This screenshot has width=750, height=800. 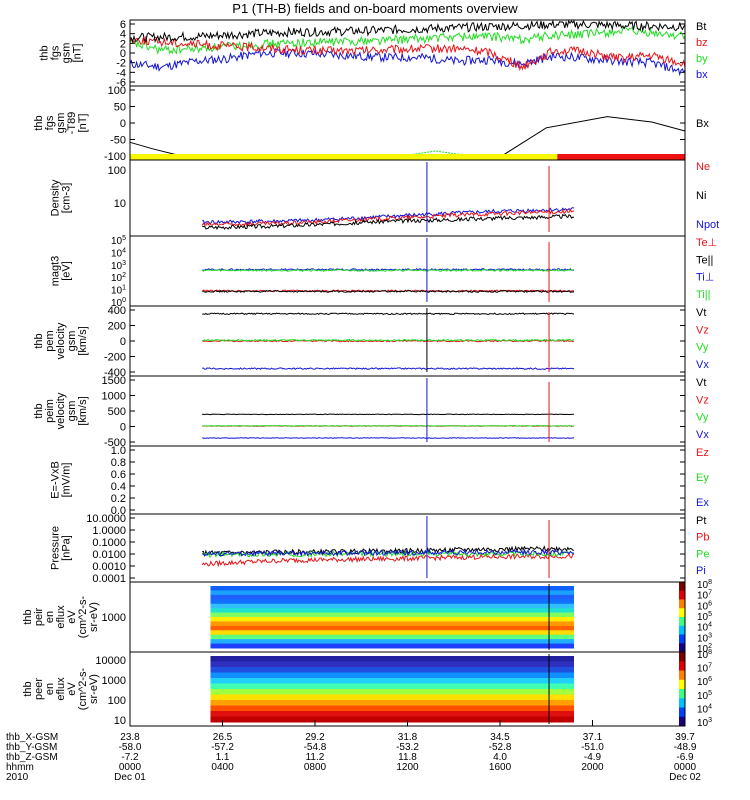 What do you see at coordinates (123, 25) in the screenshot?
I see `ytick-label: 6` at bounding box center [123, 25].